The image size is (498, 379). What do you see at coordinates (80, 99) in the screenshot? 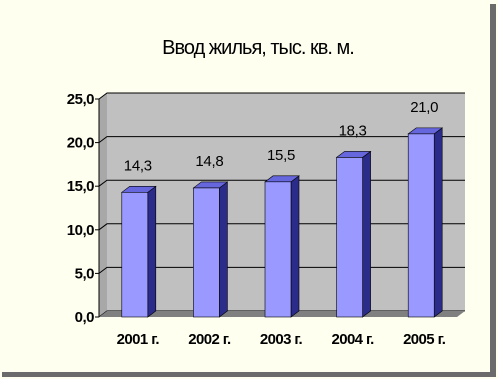
I see `y-tick-label: 25,0` at bounding box center [80, 99].